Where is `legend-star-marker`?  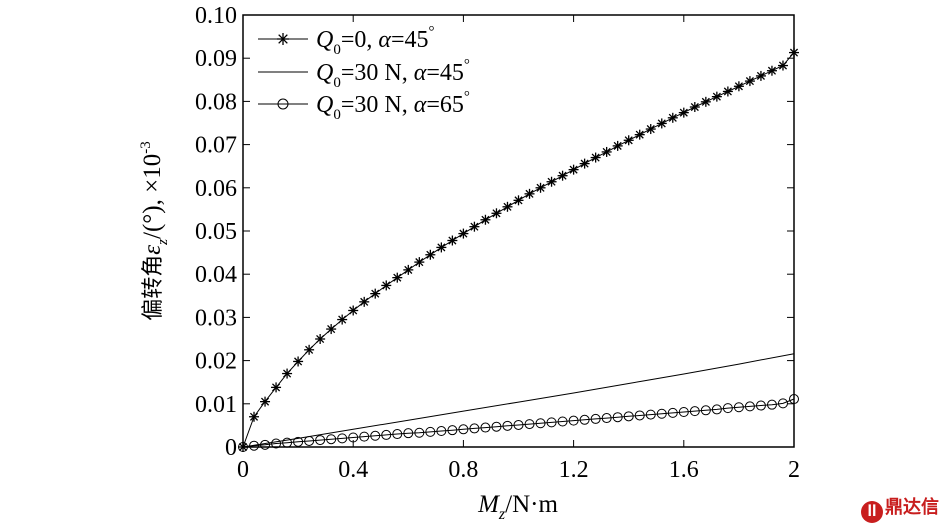
legend-star-marker is located at coordinates (283, 39).